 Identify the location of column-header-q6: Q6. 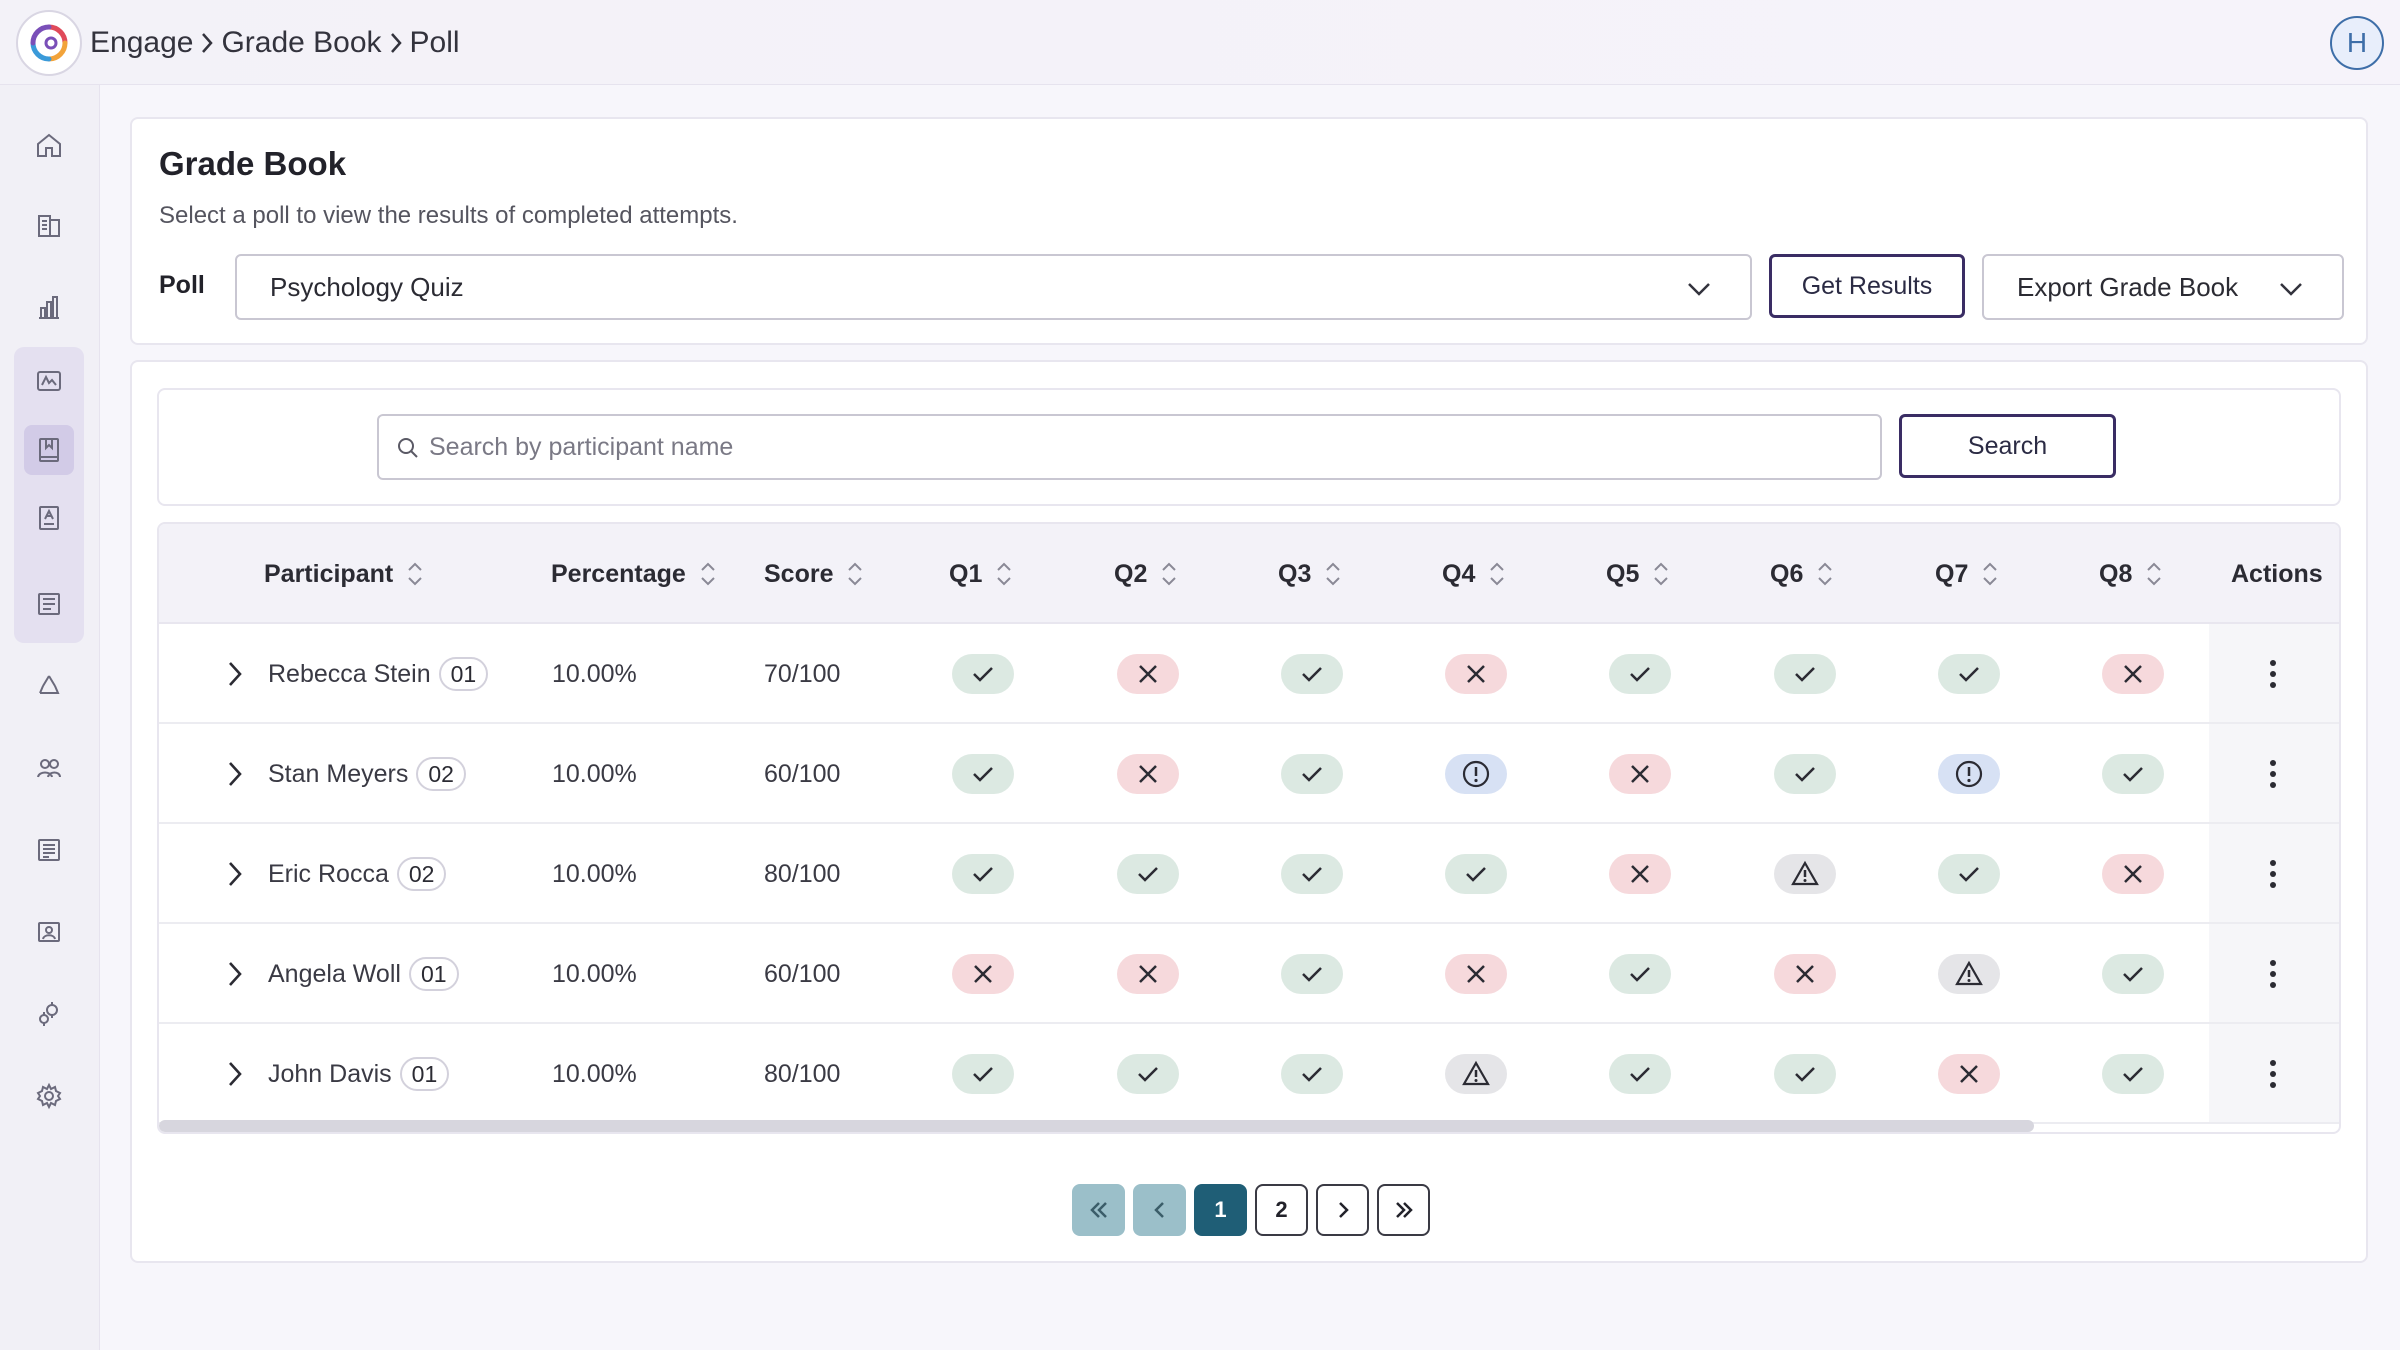
(1802, 574).